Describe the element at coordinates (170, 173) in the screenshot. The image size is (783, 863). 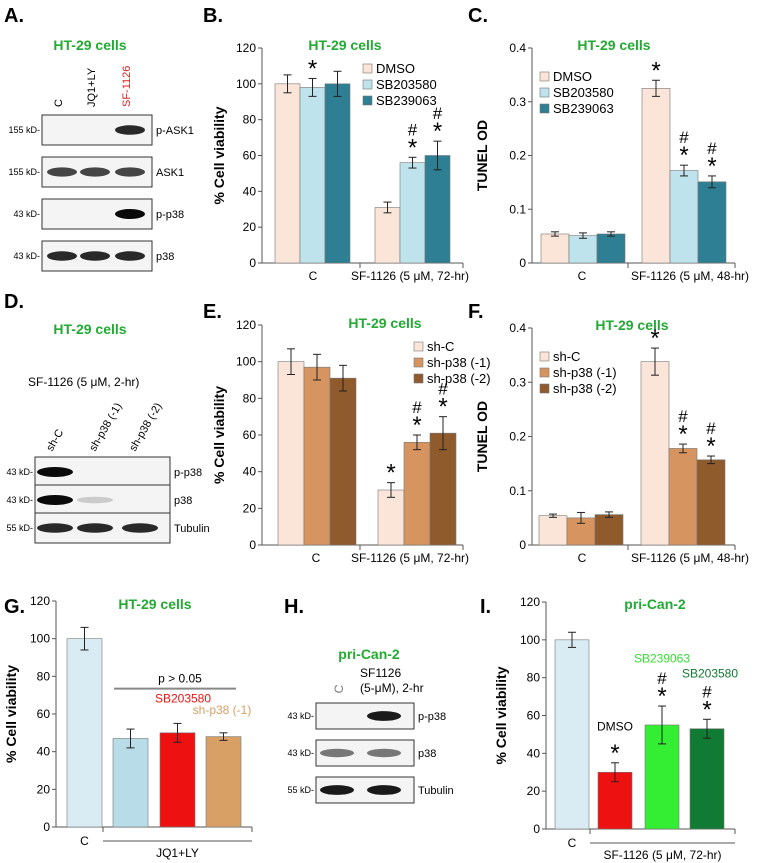
I see `band-label: ASK1` at that location.